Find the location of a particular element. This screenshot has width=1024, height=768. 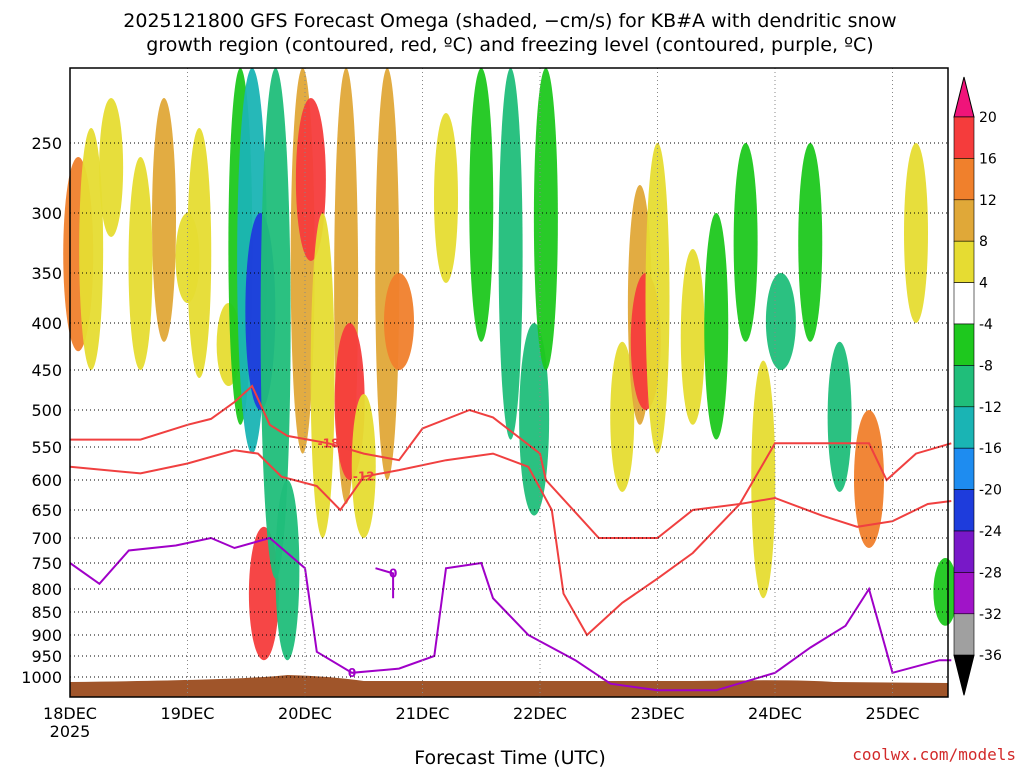

x-tick-label: 20DEC is located at coordinates (305, 713).